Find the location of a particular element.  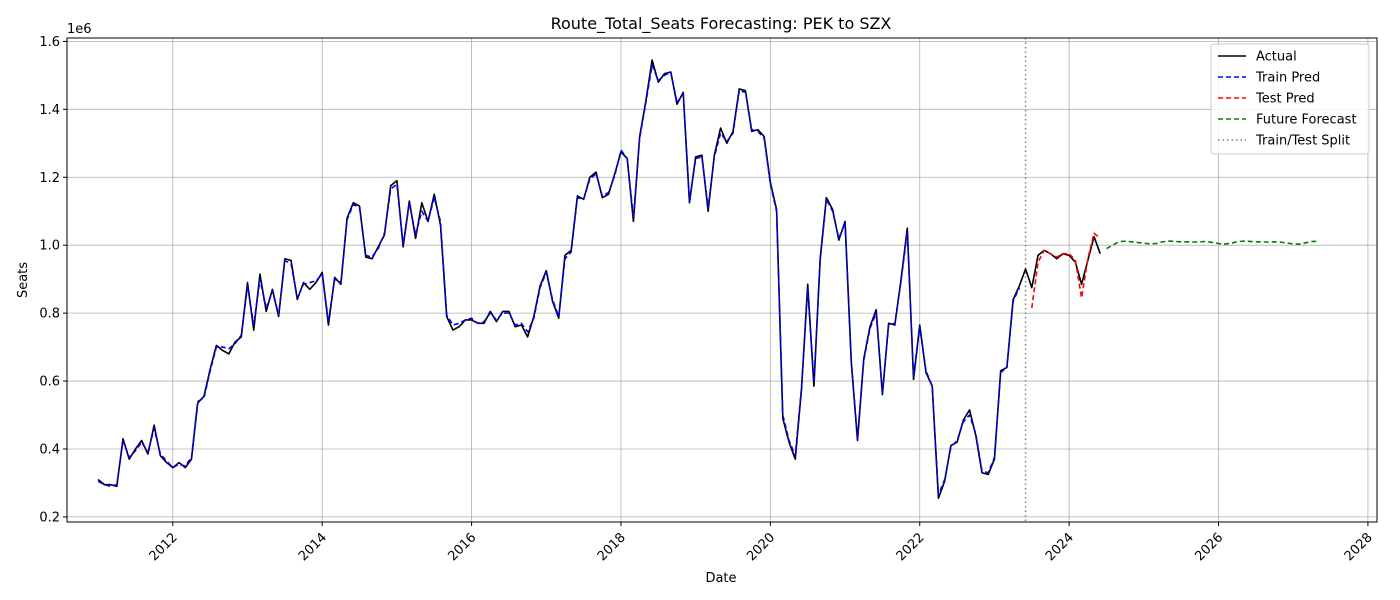

x-tick-label: 2018 is located at coordinates (612, 547).